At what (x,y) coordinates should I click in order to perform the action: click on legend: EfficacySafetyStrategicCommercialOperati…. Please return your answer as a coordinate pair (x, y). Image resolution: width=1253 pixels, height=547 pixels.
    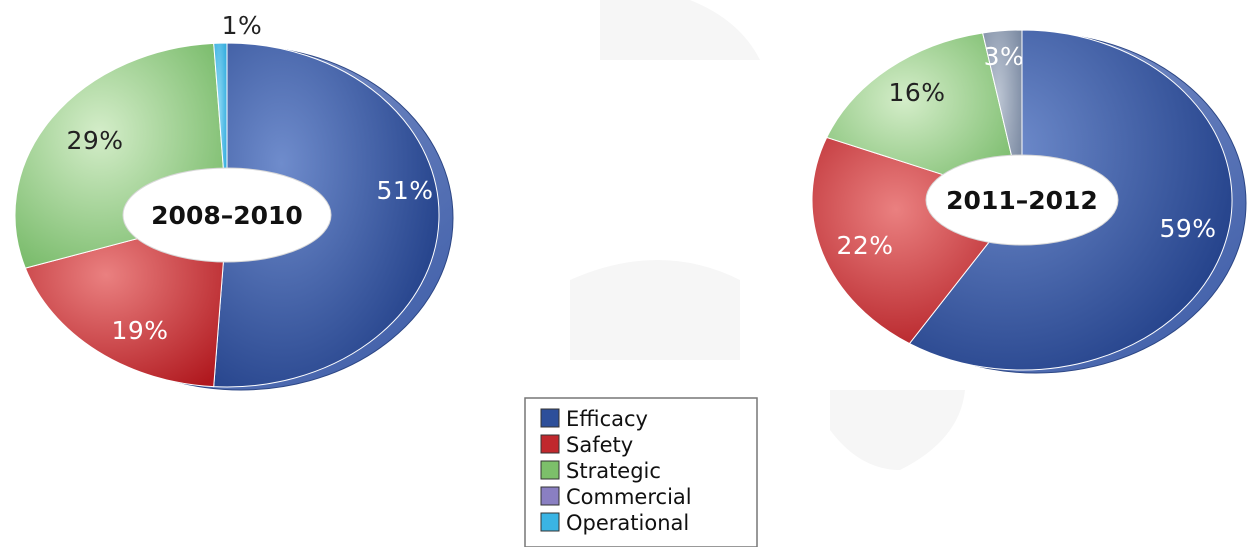
    Looking at the image, I should click on (641, 472).